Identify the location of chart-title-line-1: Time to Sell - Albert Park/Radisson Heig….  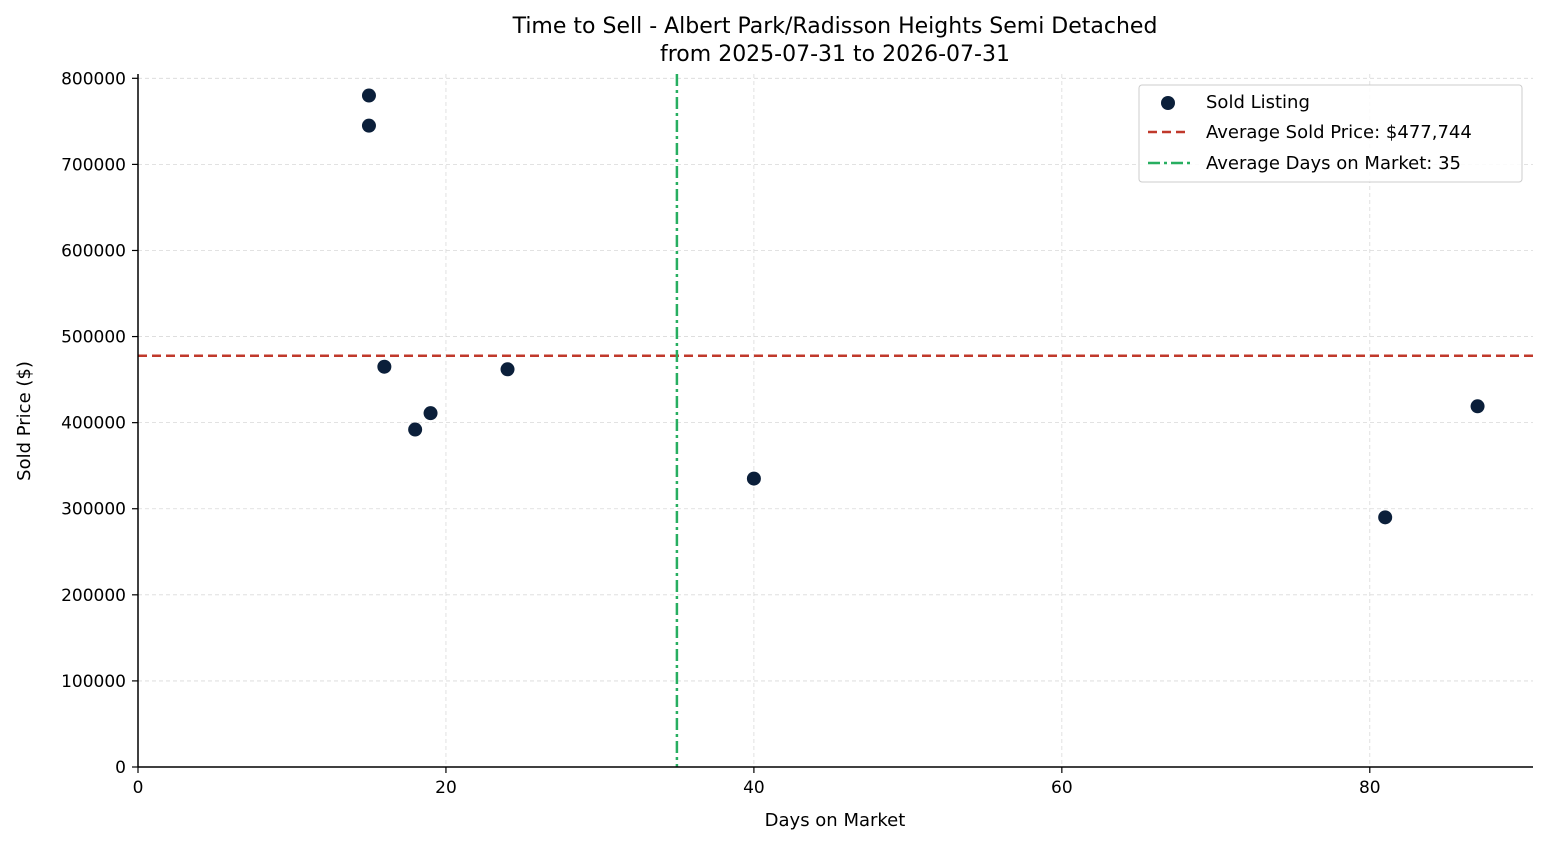
(835, 26).